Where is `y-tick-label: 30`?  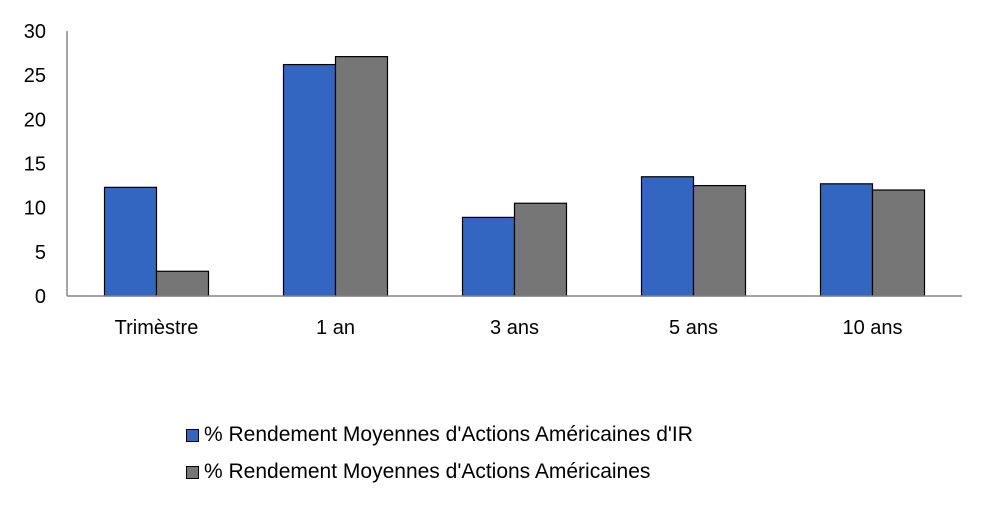 y-tick-label: 30 is located at coordinates (35, 32).